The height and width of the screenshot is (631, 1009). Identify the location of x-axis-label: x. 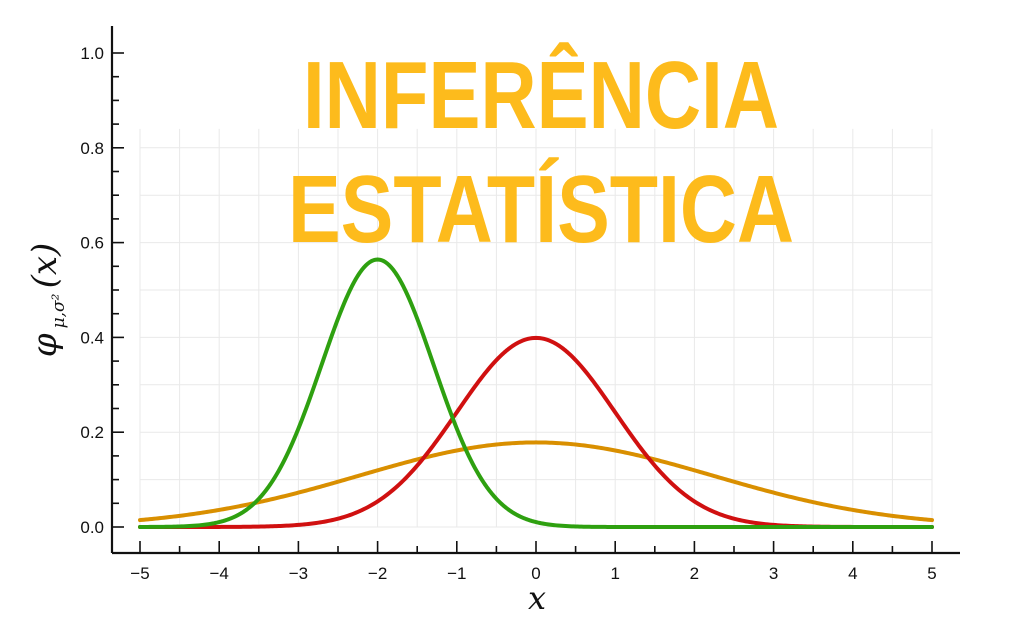
(537, 598).